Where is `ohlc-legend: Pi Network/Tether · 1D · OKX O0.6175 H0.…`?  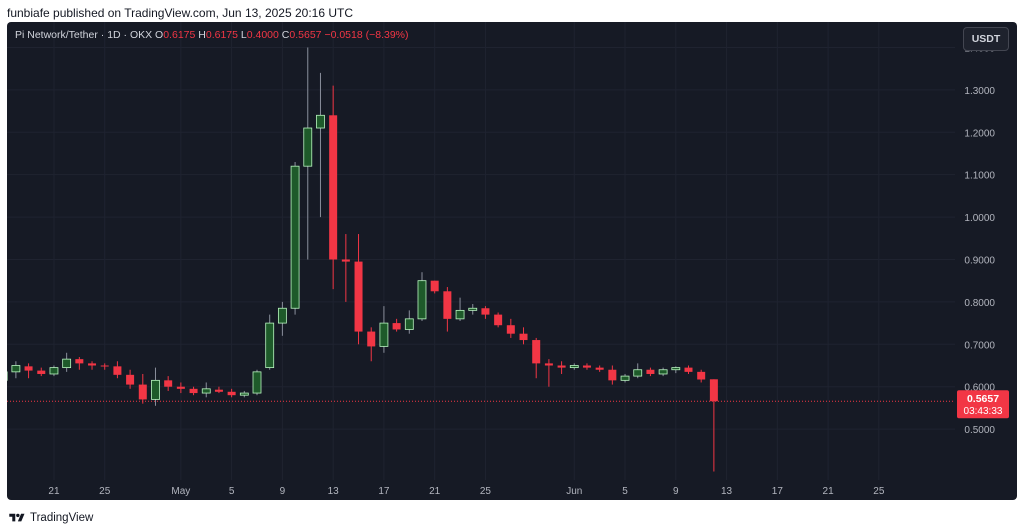 ohlc-legend: Pi Network/Tether · 1D · OKX O0.6175 H0.… is located at coordinates (212, 35).